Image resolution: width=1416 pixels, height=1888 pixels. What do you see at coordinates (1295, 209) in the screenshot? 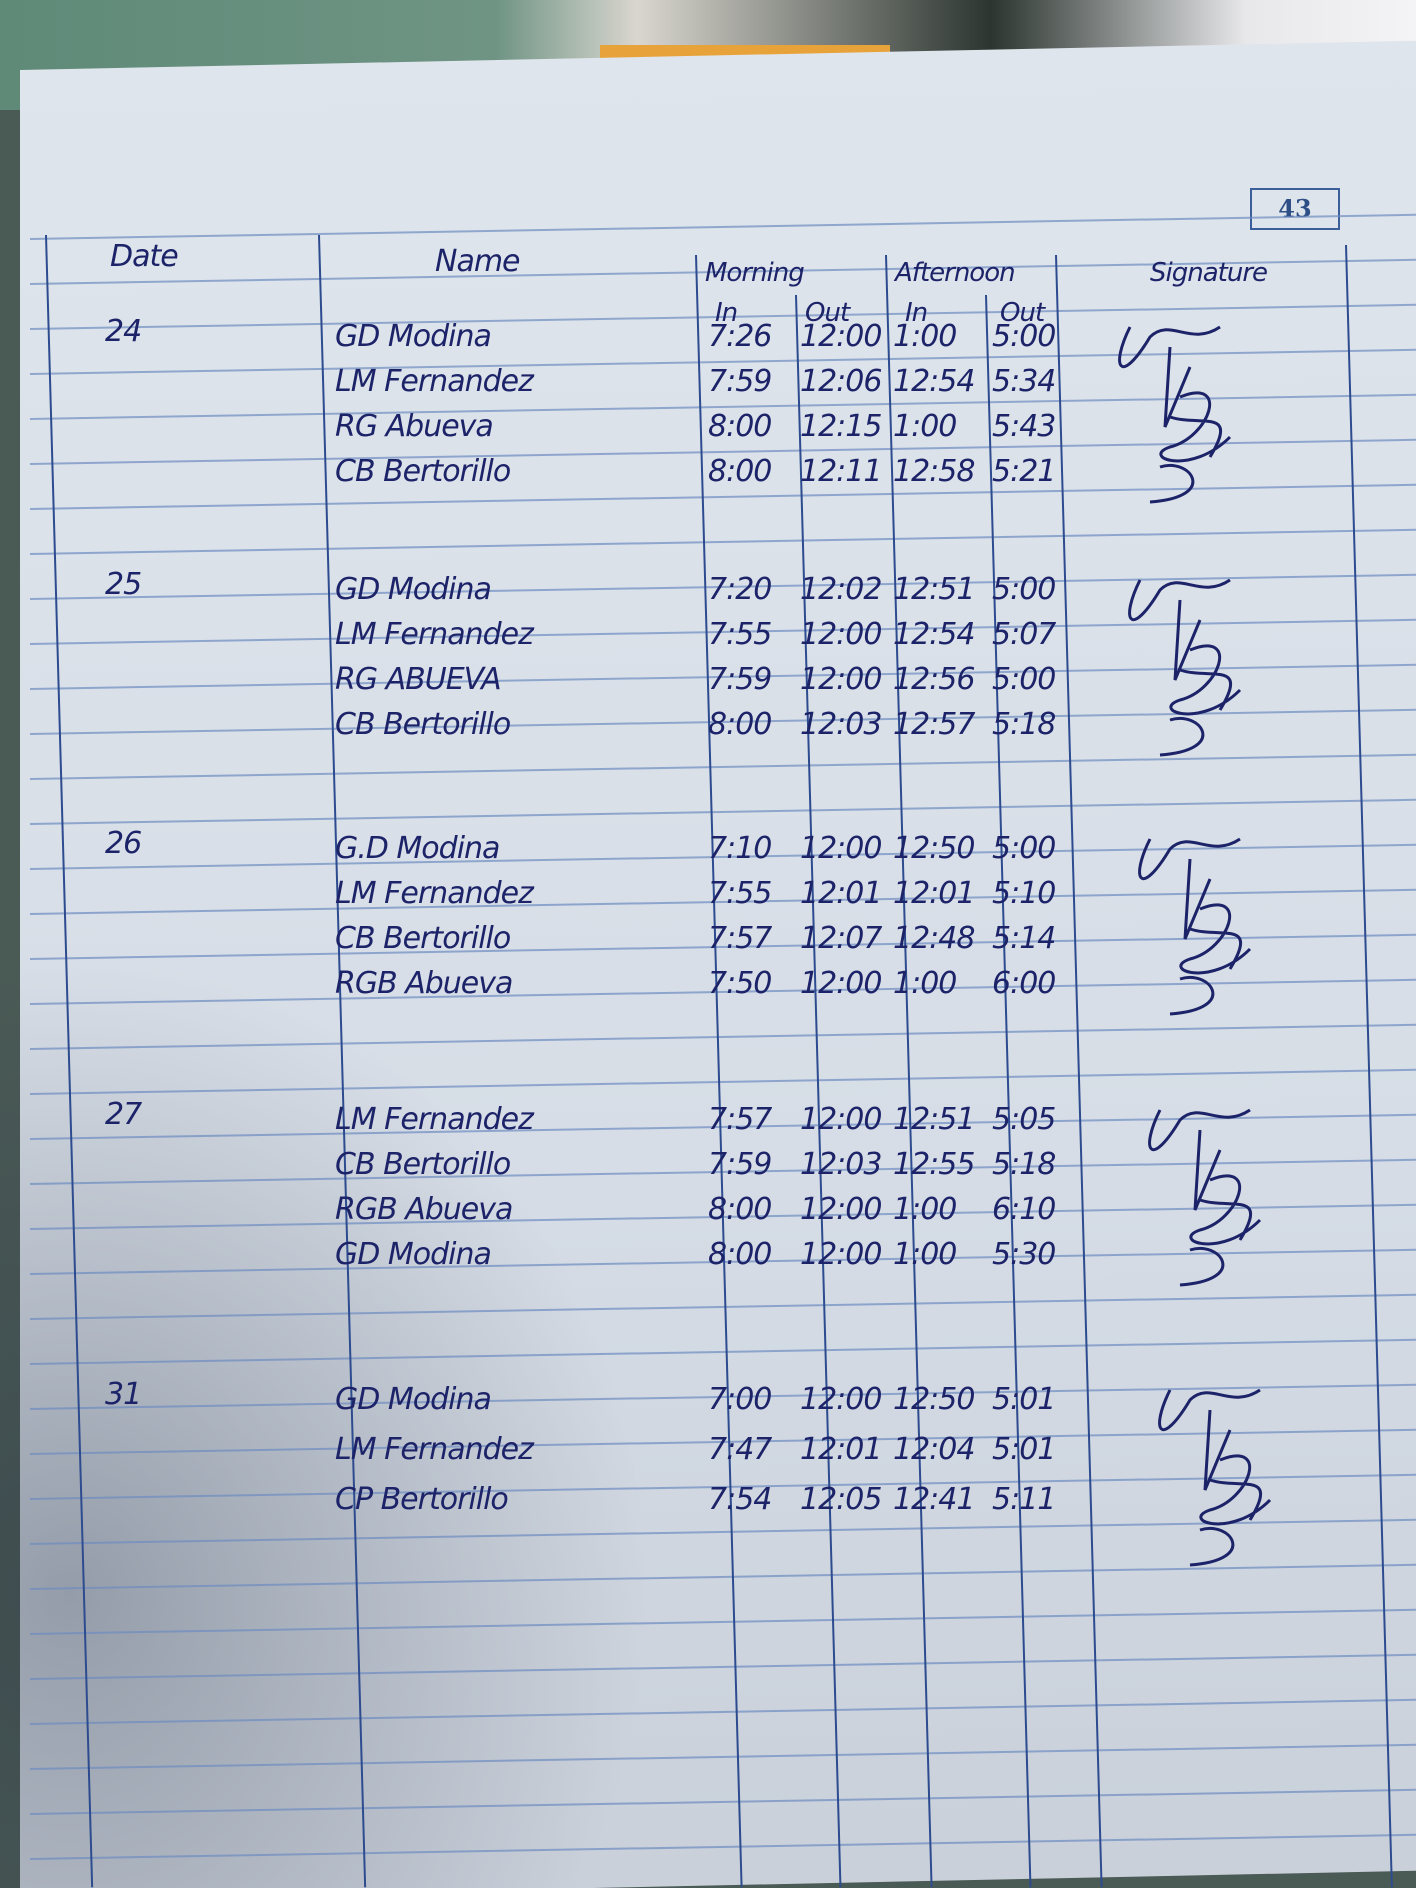
I see `page-number: 43` at bounding box center [1295, 209].